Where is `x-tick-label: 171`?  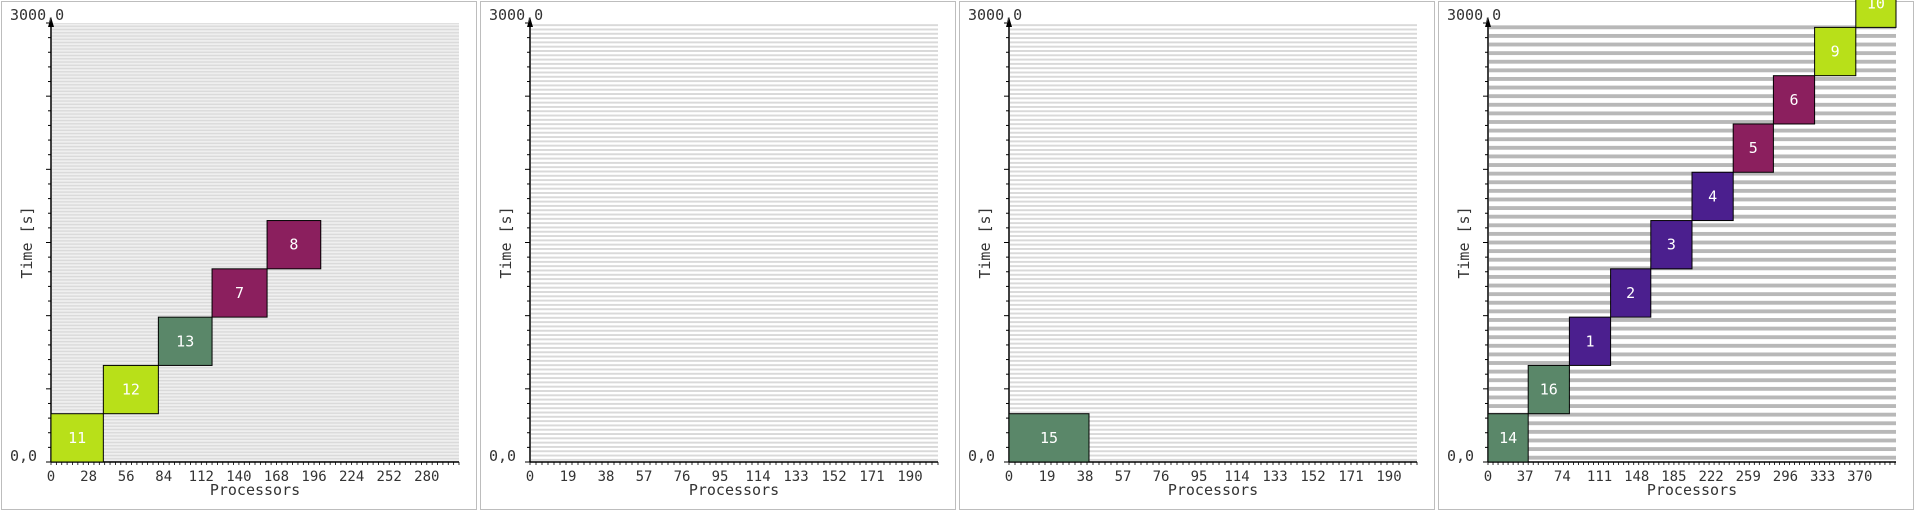 x-tick-label: 171 is located at coordinates (871, 477).